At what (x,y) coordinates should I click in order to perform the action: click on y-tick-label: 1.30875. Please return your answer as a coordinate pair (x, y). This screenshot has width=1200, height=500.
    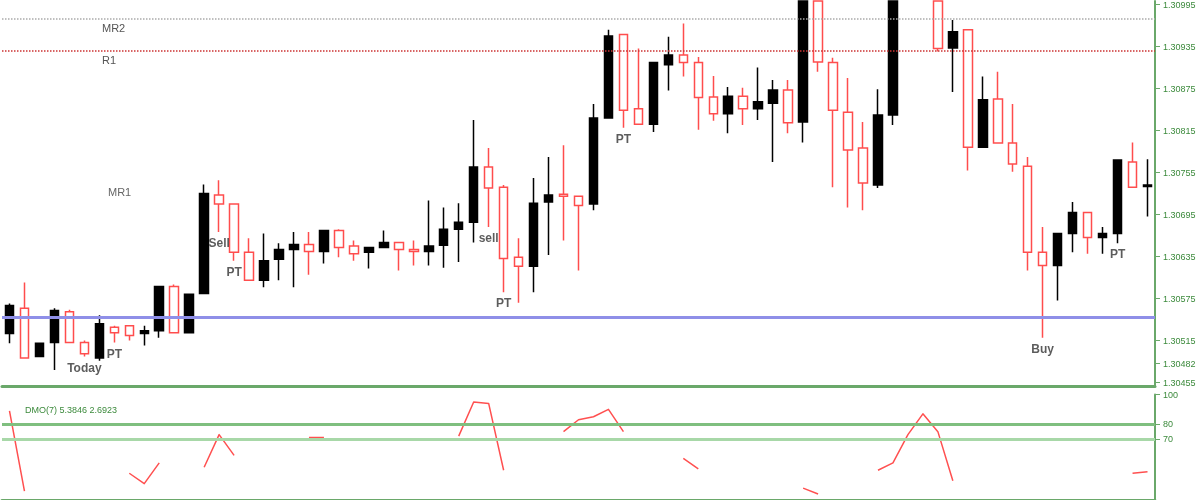
    Looking at the image, I should click on (1179, 88).